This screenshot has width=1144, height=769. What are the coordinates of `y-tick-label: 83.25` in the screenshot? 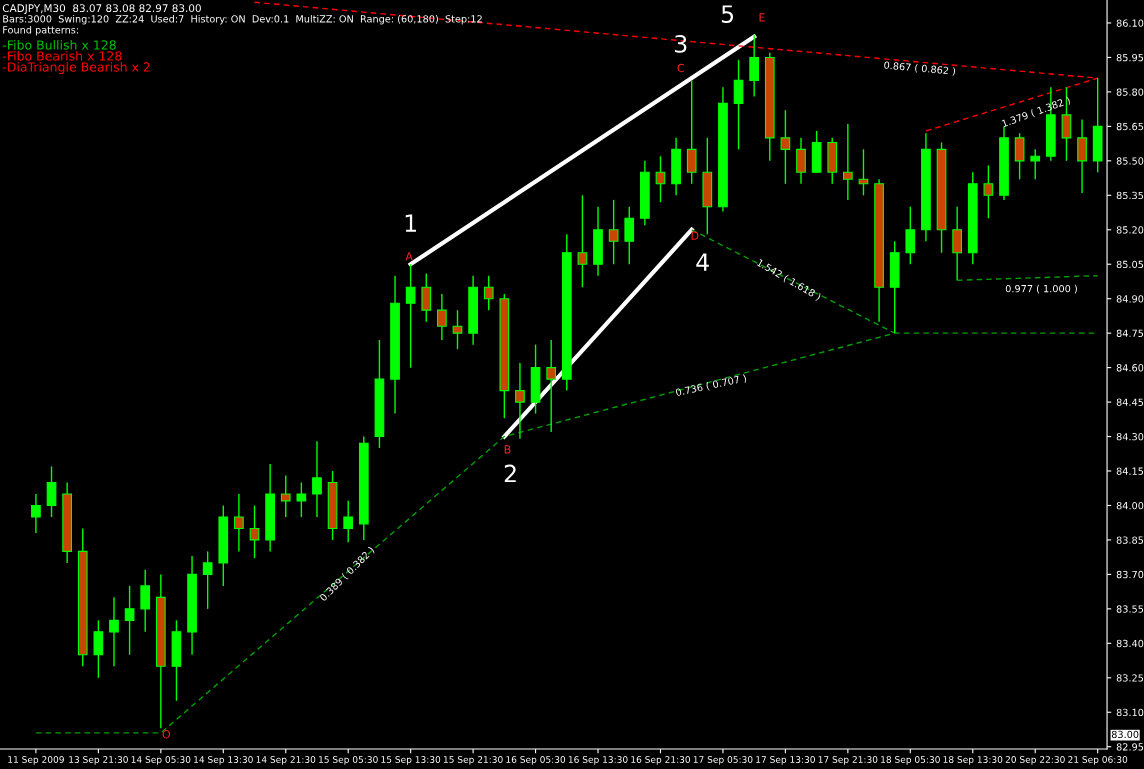 It's located at (1130, 678).